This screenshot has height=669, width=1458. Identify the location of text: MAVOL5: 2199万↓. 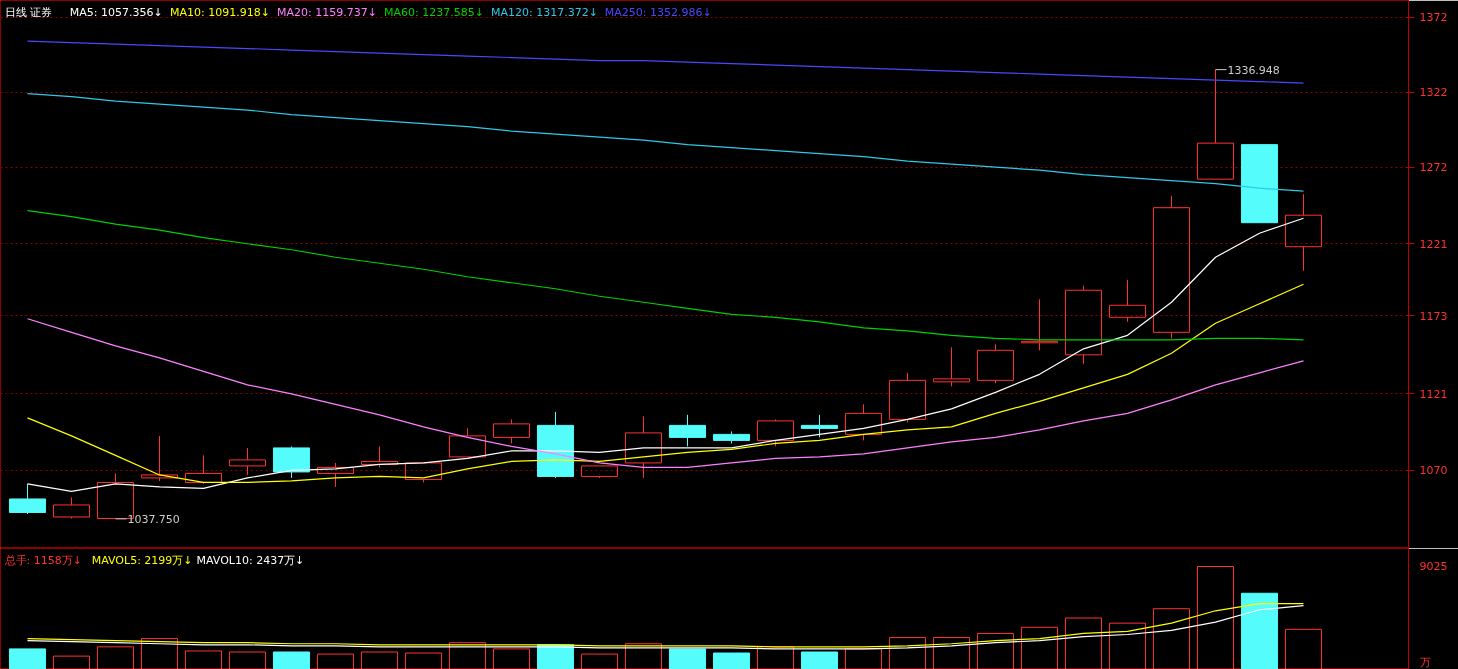
(142, 560).